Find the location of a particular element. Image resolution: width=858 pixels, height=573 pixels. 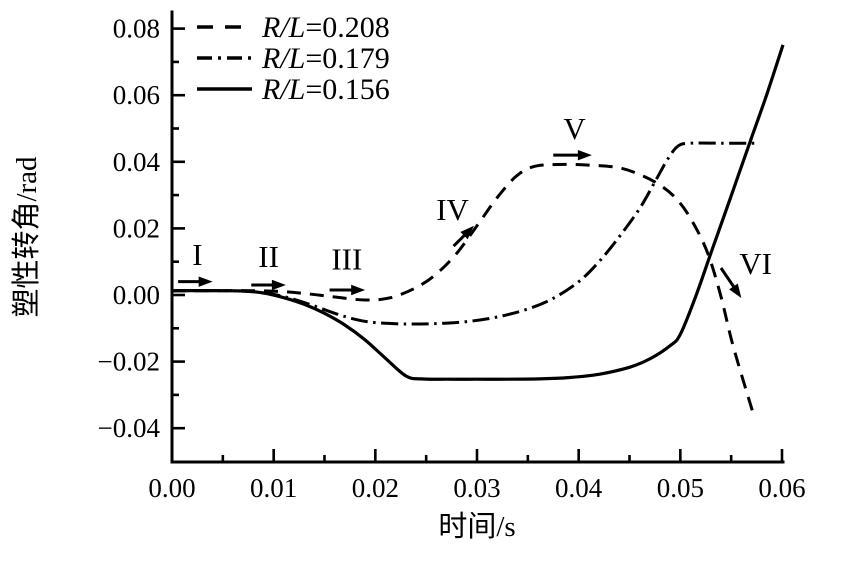

y-tick-label: 0.04 is located at coordinates (137, 162).